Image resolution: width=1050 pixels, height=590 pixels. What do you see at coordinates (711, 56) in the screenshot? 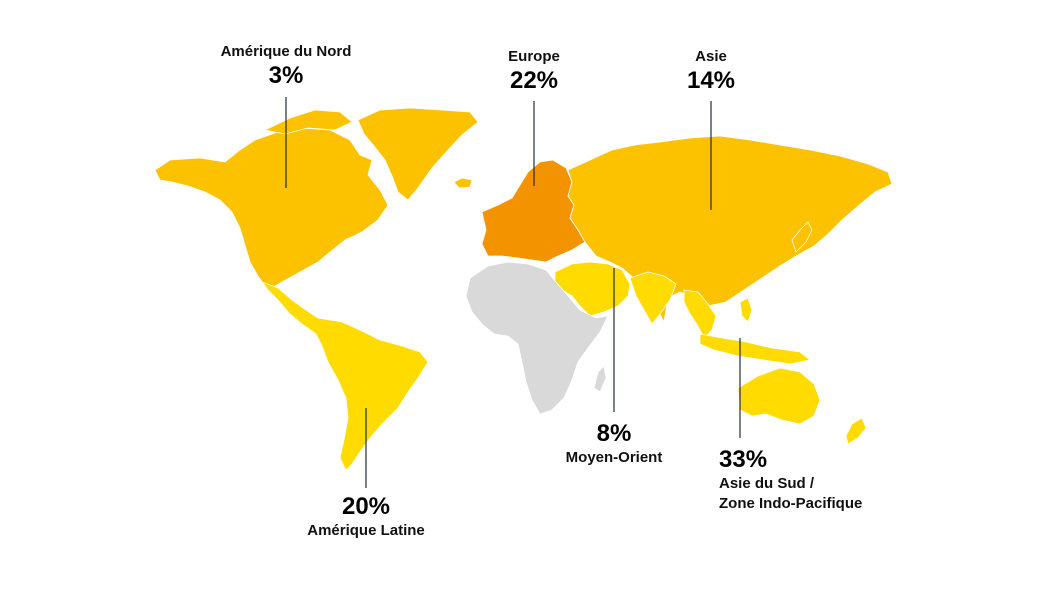
I see `region-name-asia: Asie` at bounding box center [711, 56].